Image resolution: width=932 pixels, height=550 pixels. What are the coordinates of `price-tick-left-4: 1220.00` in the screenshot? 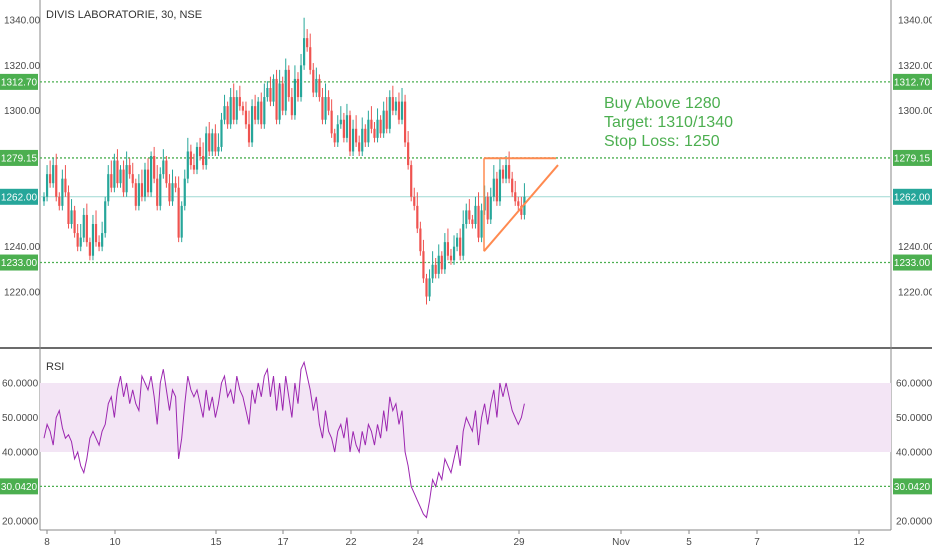 It's located at (22, 293).